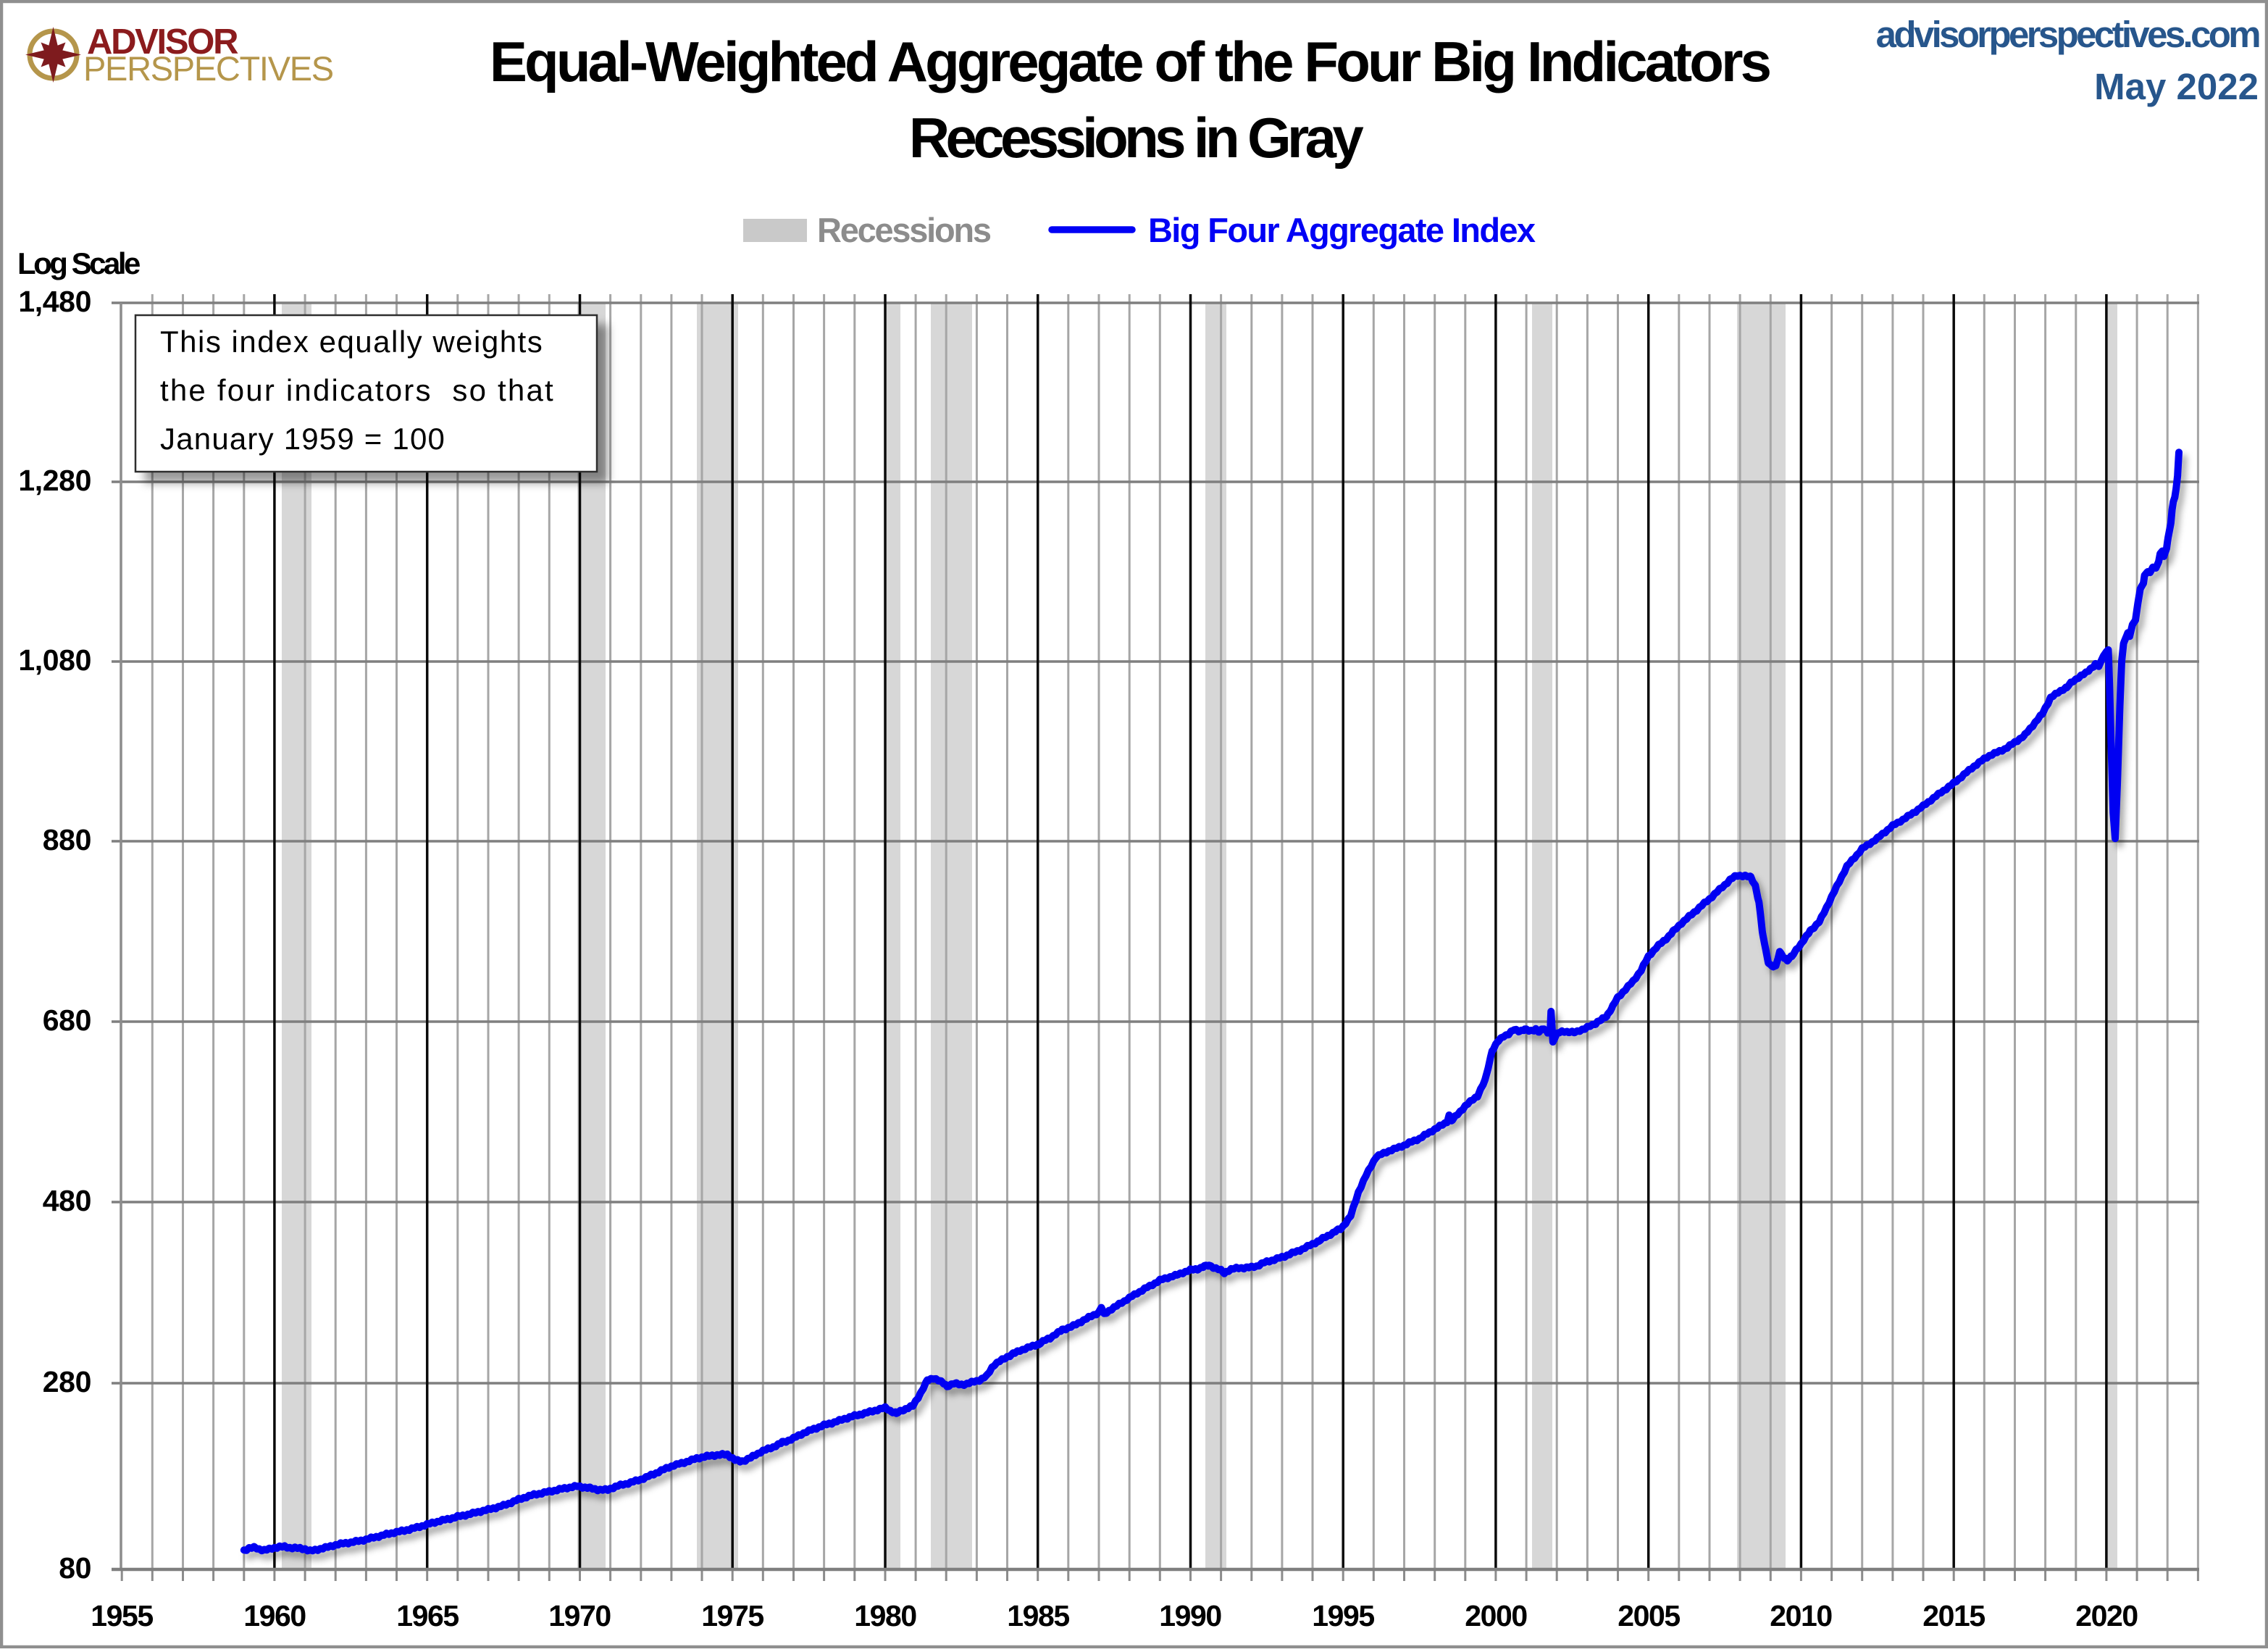 Image resolution: width=2268 pixels, height=1652 pixels. What do you see at coordinates (208, 68) in the screenshot?
I see `svg-text: PERSPECTIVES` at bounding box center [208, 68].